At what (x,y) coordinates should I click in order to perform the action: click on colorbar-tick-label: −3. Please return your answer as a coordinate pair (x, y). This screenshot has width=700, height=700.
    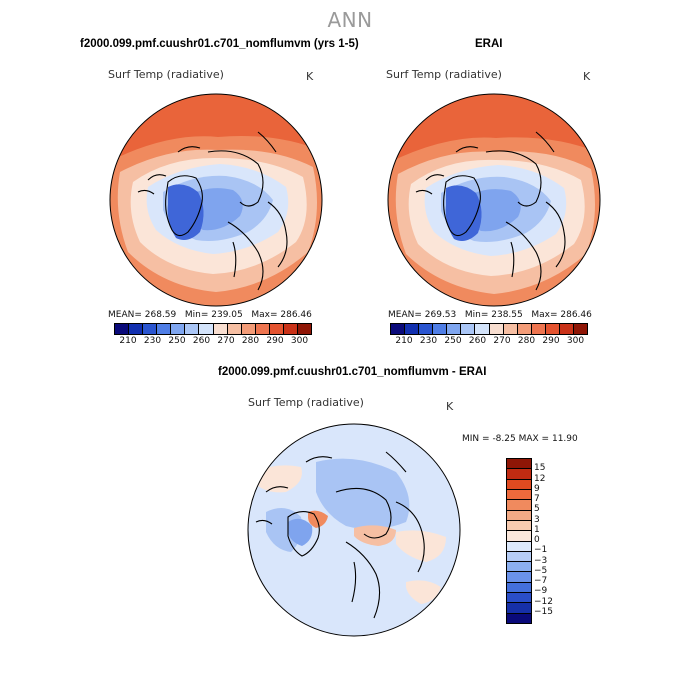
    Looking at the image, I should click on (541, 560).